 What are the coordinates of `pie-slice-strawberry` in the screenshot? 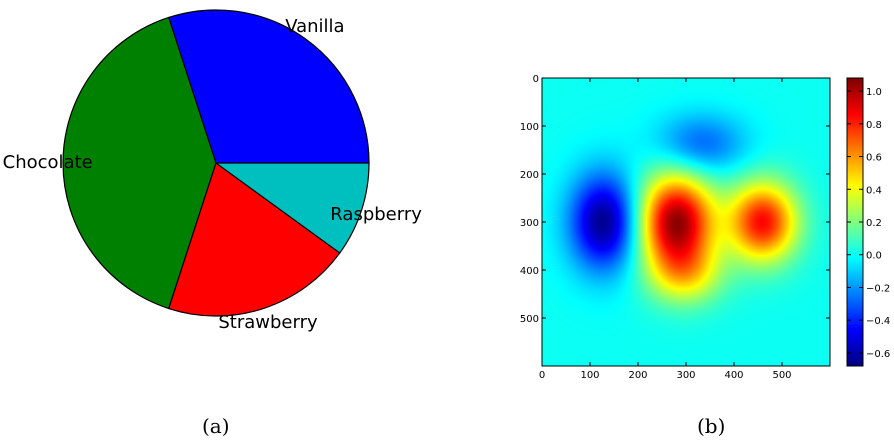 It's located at (254, 239).